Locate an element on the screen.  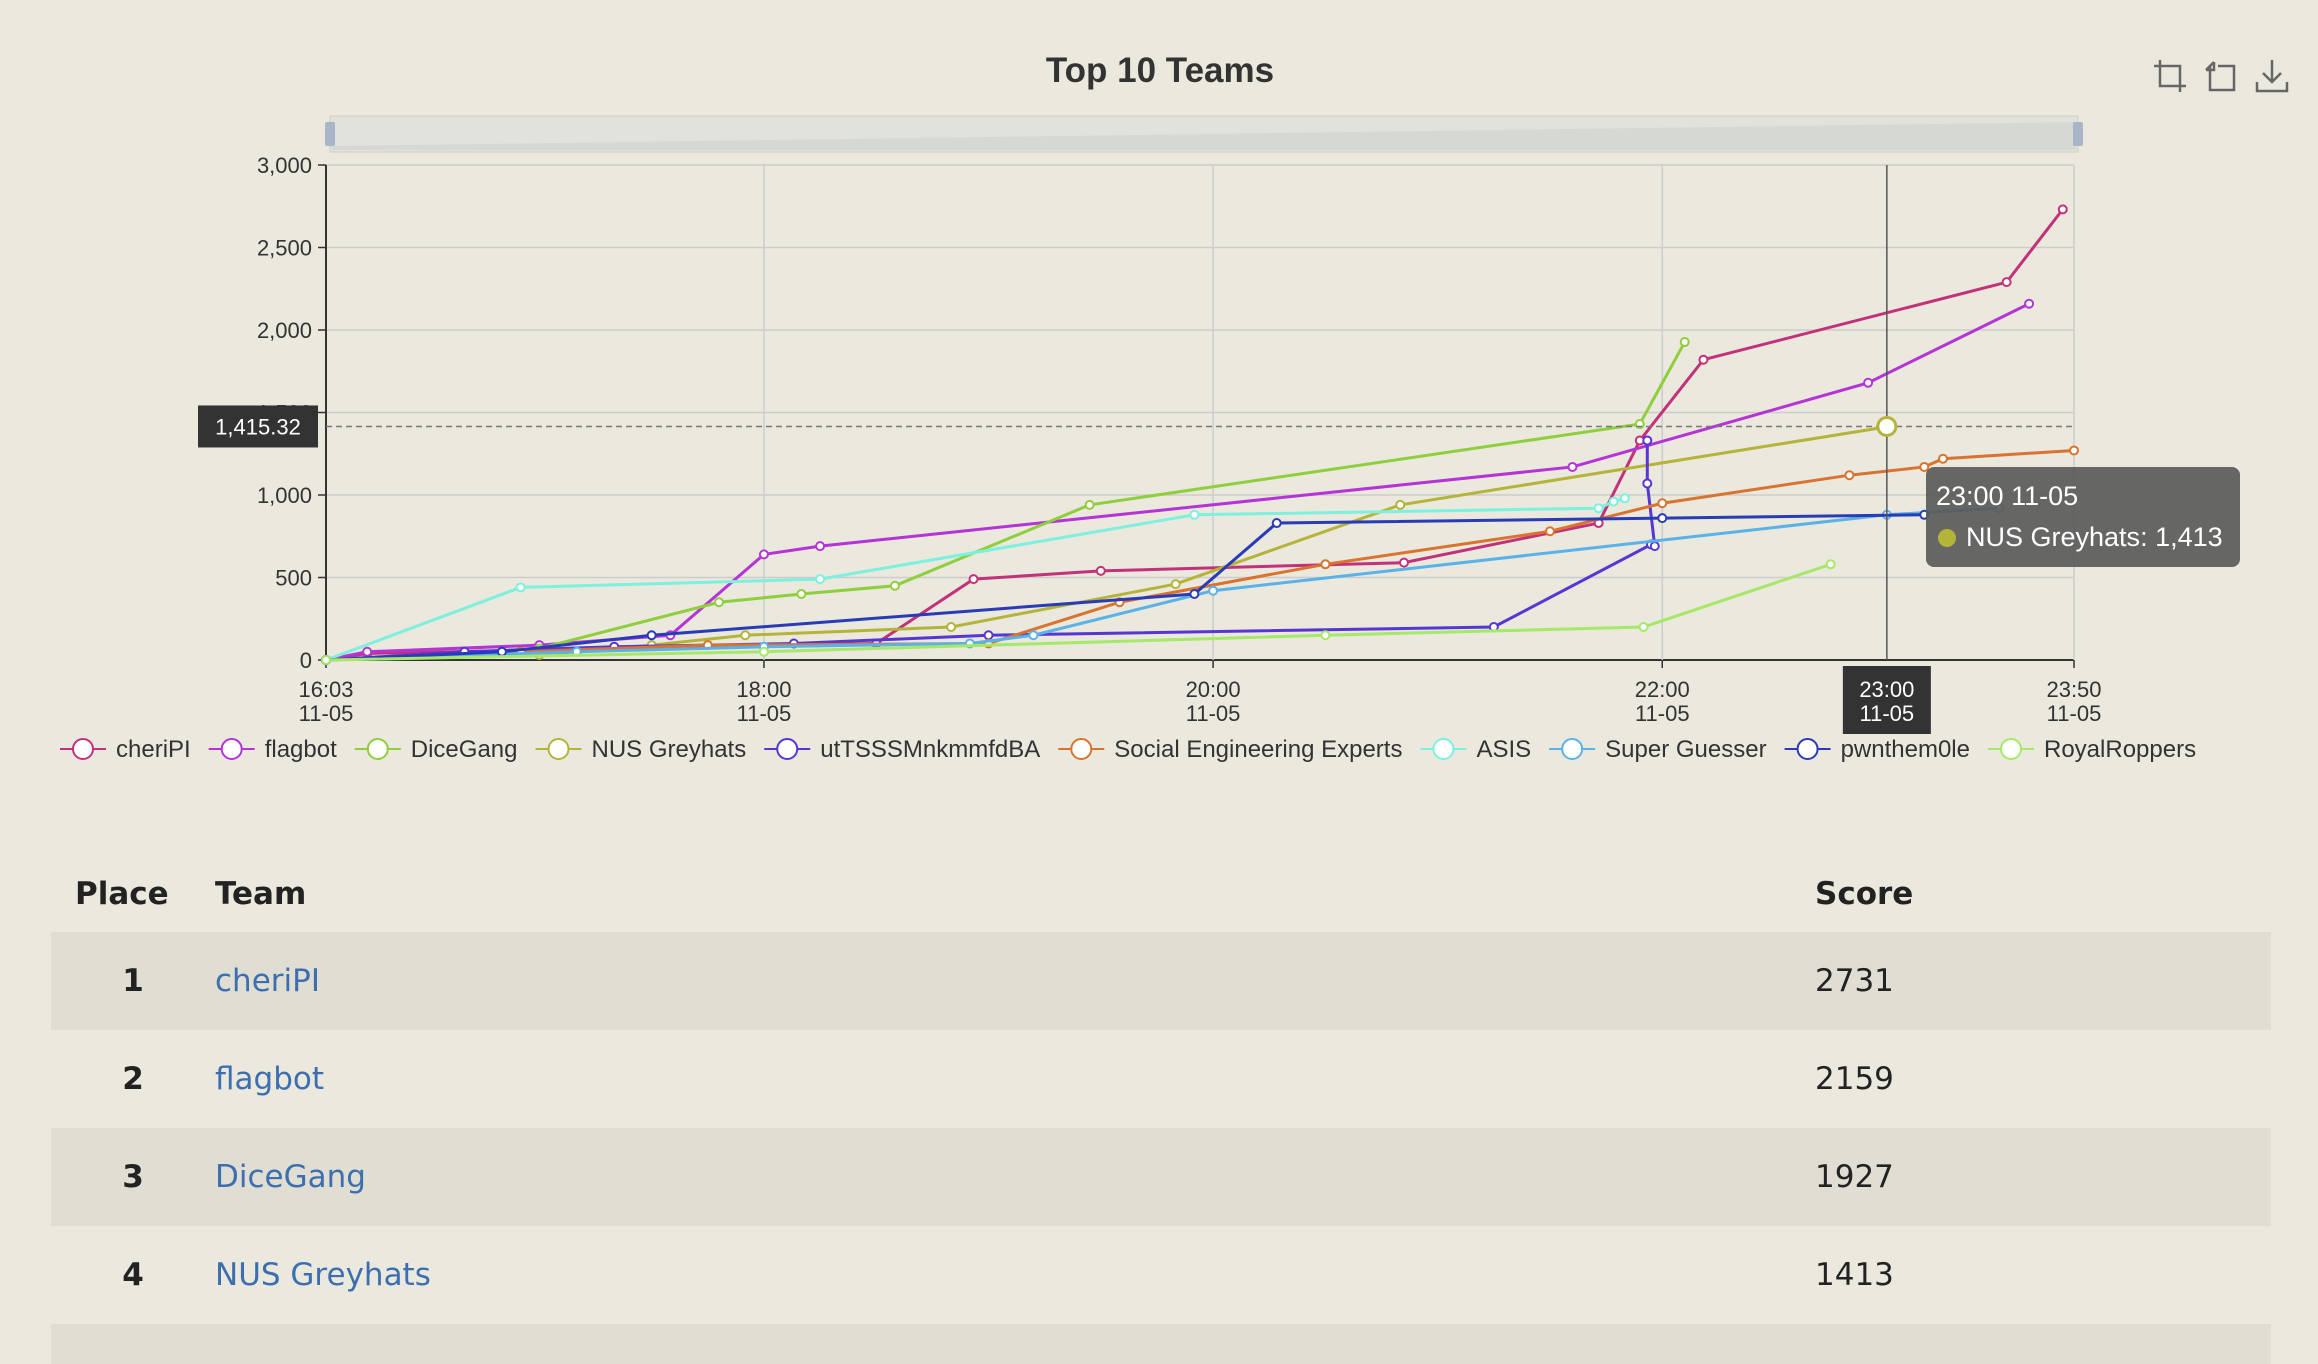
x-tick-label: 23:50 is located at coordinates (2073, 689).